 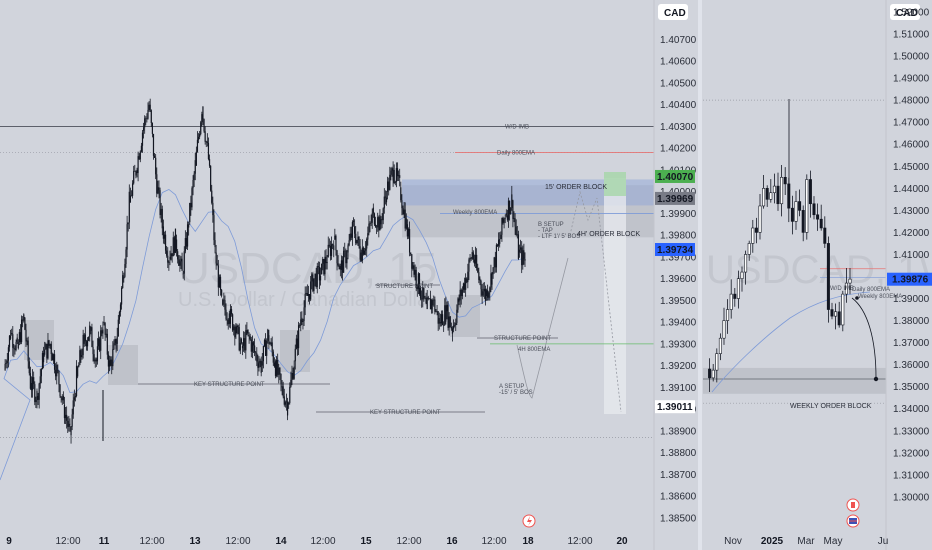 What do you see at coordinates (911, 211) in the screenshot?
I see `right-price-tick: 1.43000` at bounding box center [911, 211].